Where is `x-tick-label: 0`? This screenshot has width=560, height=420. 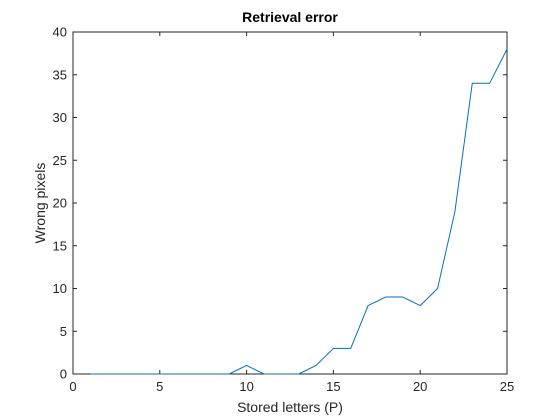
x-tick-label: 0 is located at coordinates (72, 386).